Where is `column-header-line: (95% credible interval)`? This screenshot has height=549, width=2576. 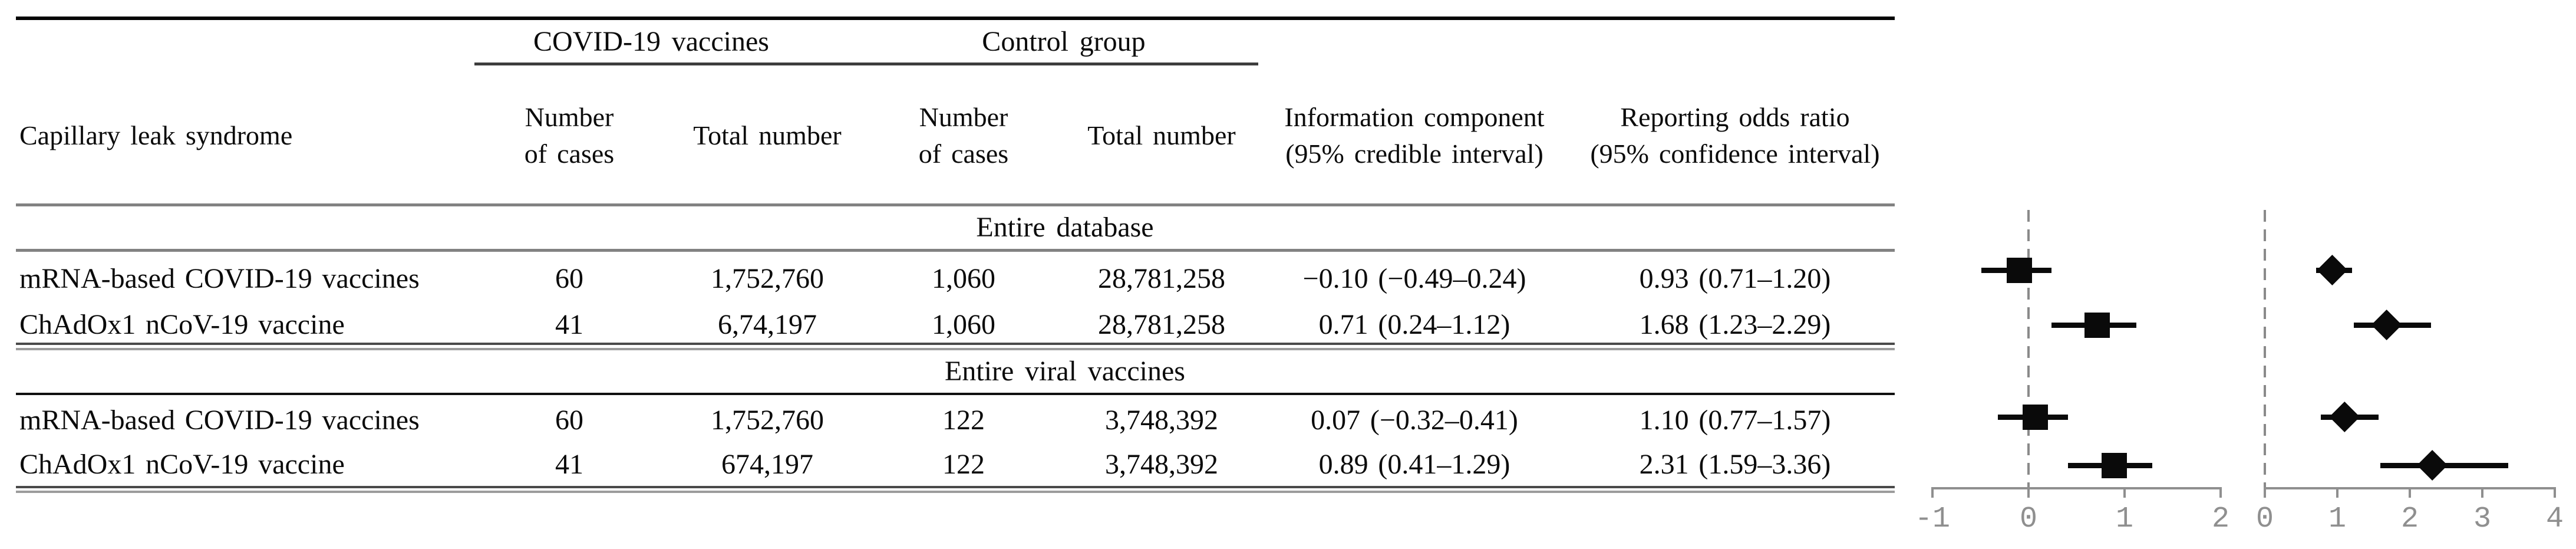 column-header-line: (95% credible interval) is located at coordinates (1414, 154).